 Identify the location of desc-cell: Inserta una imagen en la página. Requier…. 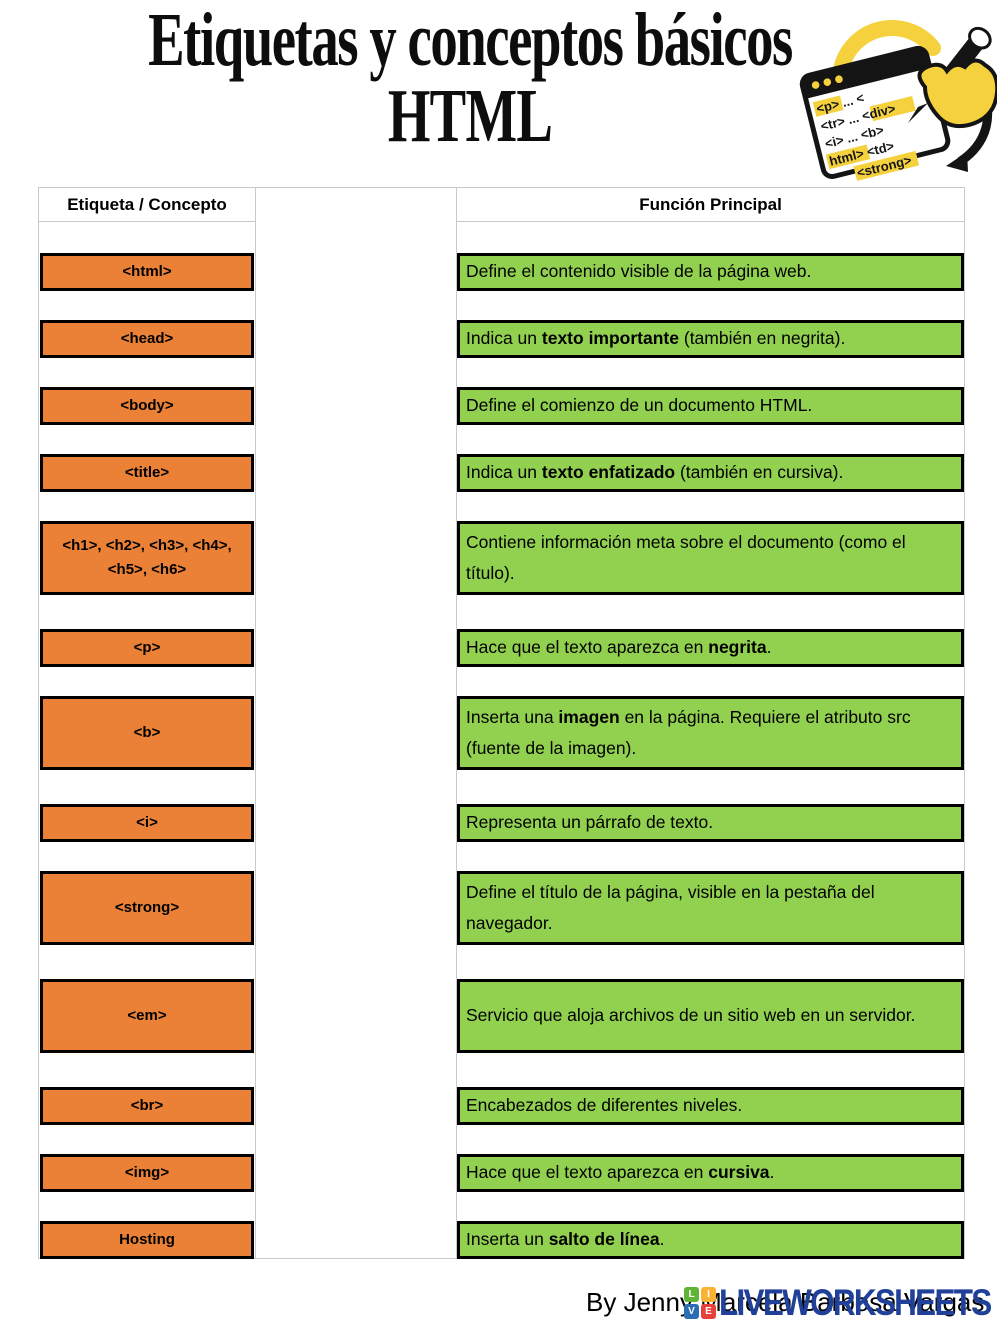
(710, 733).